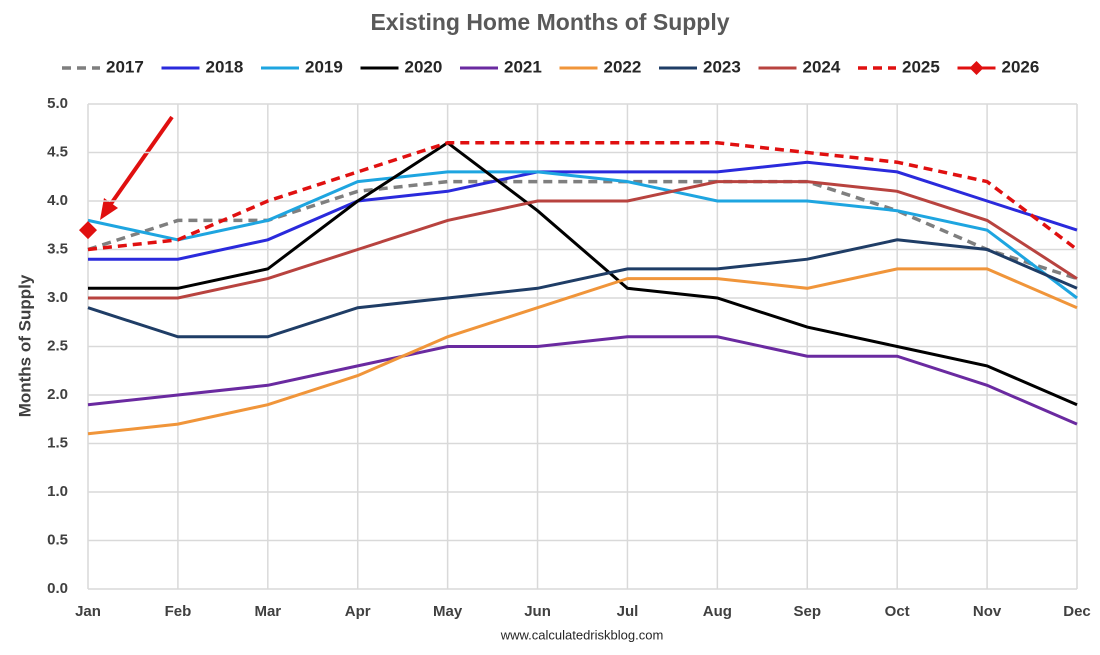 The image size is (1100, 655). What do you see at coordinates (57, 491) in the screenshot?
I see `y-tick-label: 1.0` at bounding box center [57, 491].